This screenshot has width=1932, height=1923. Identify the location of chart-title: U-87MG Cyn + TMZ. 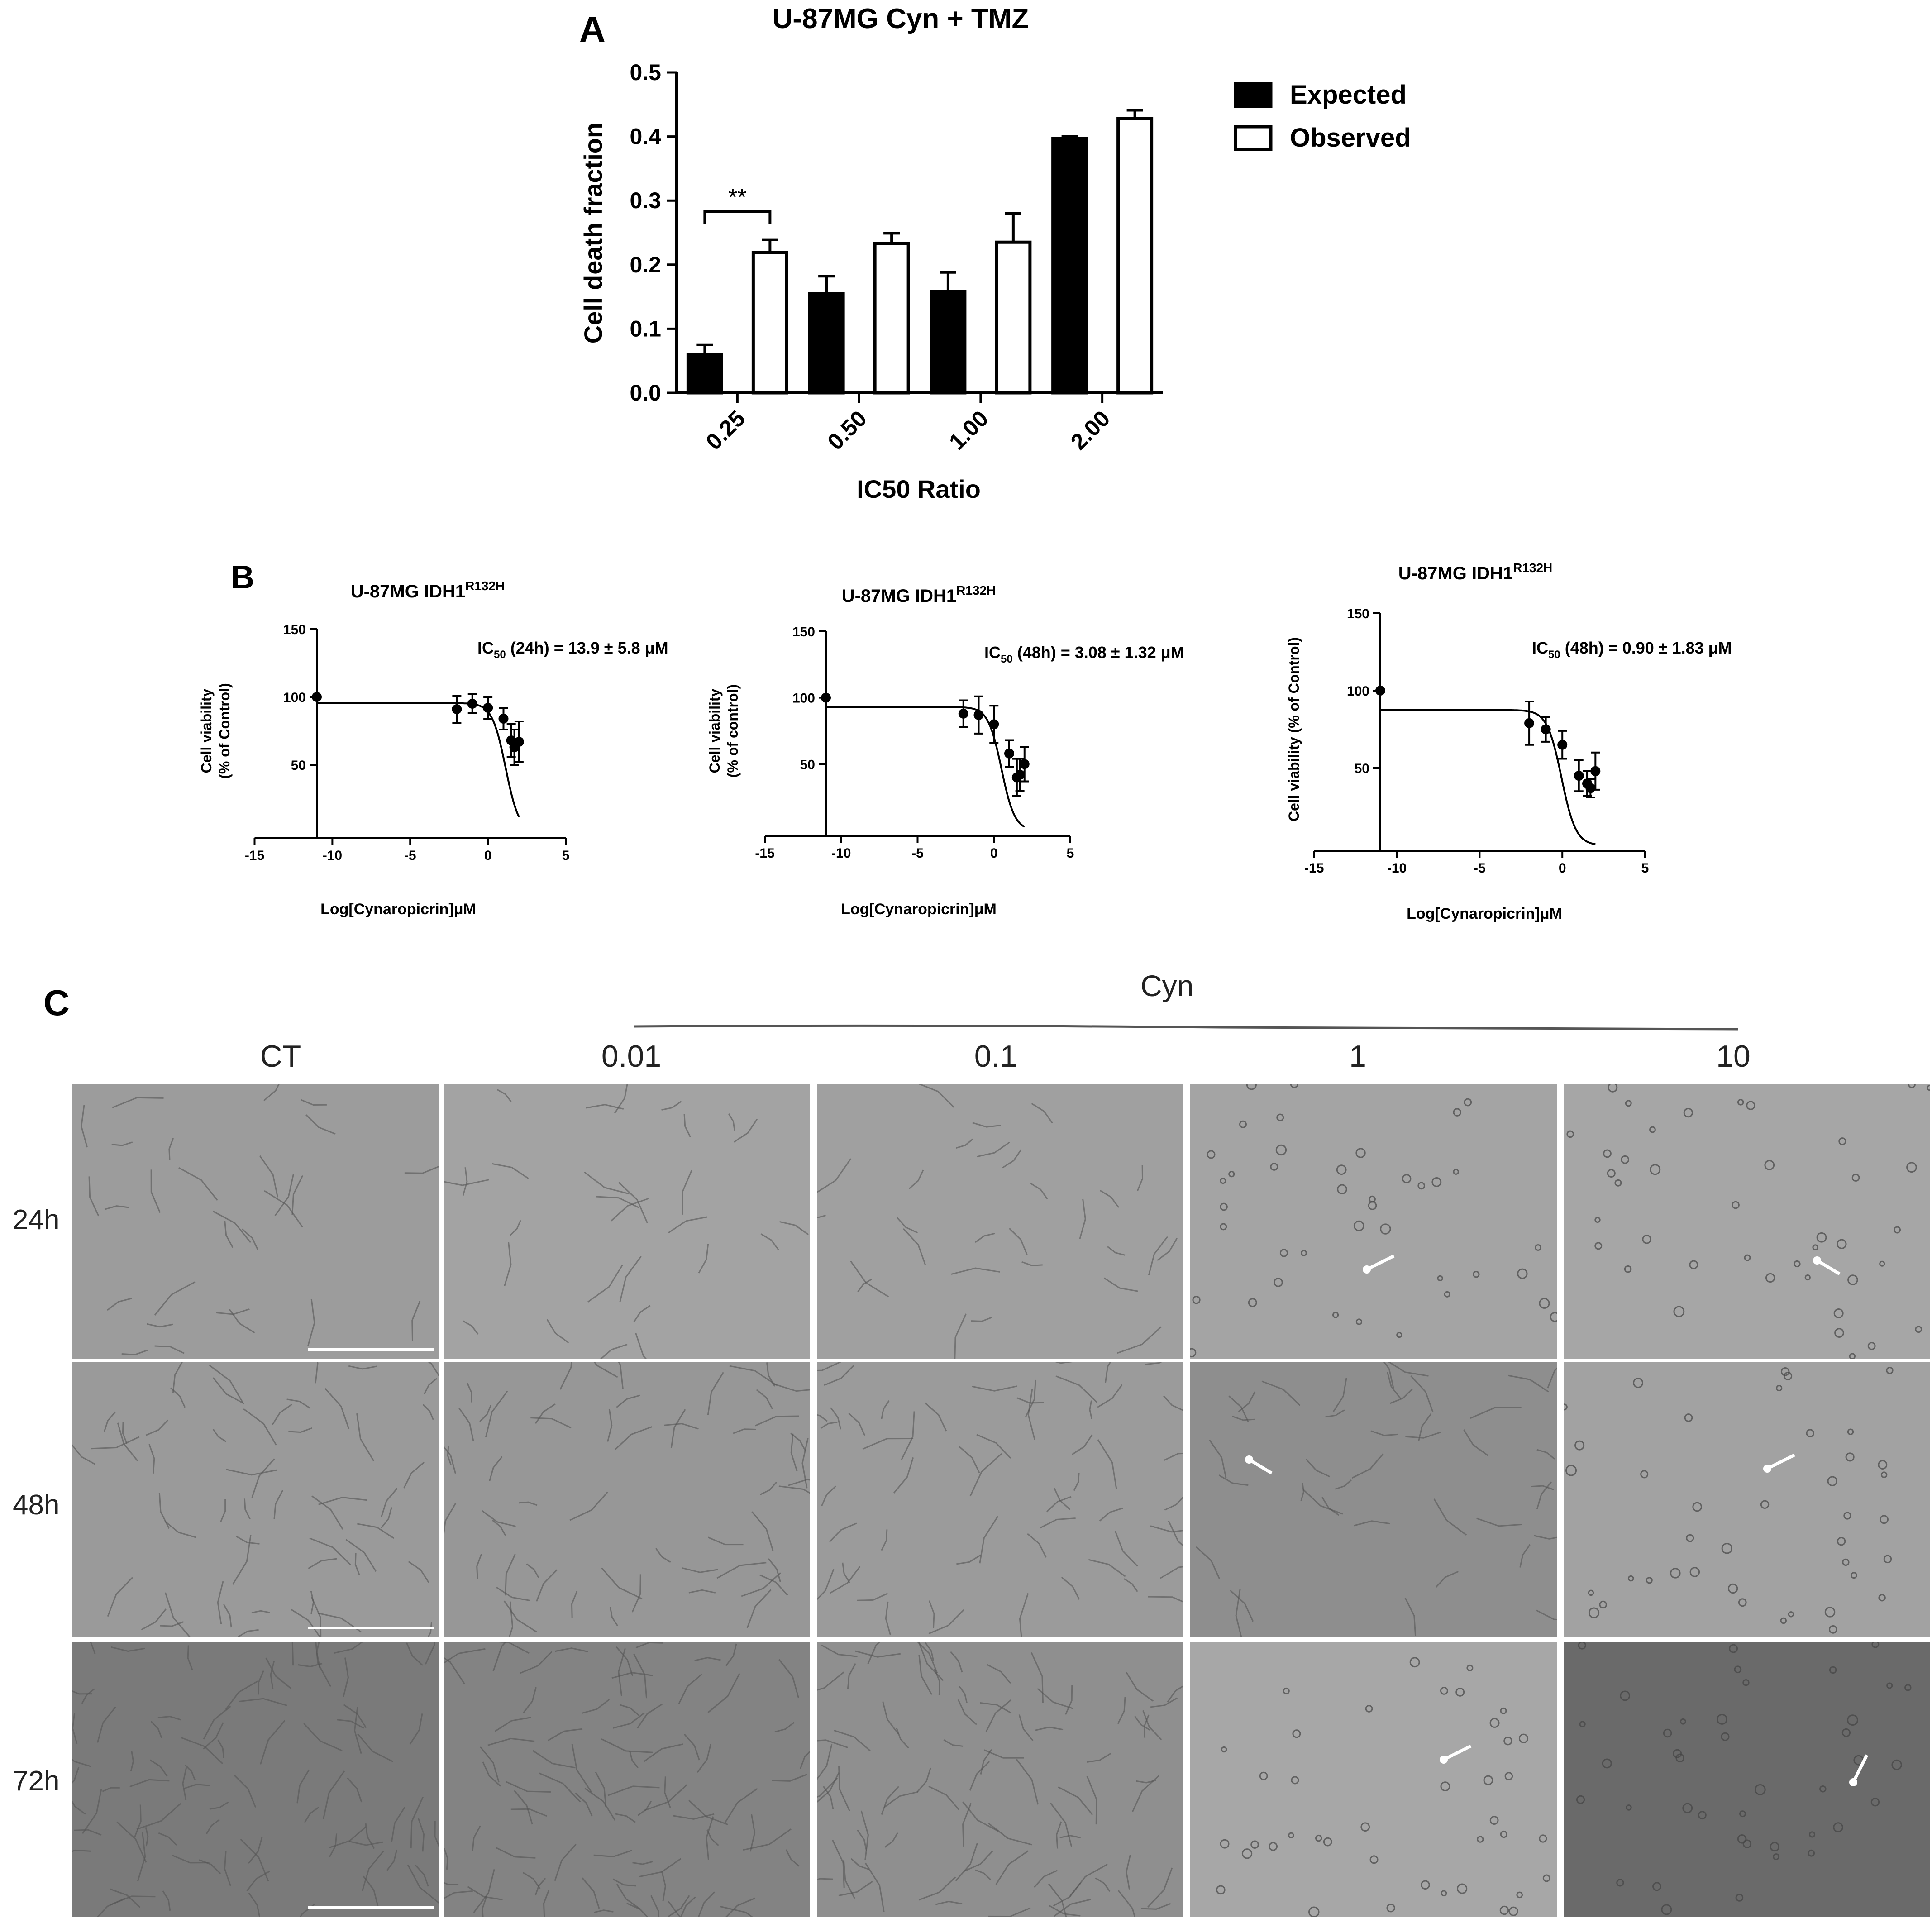
(901, 18).